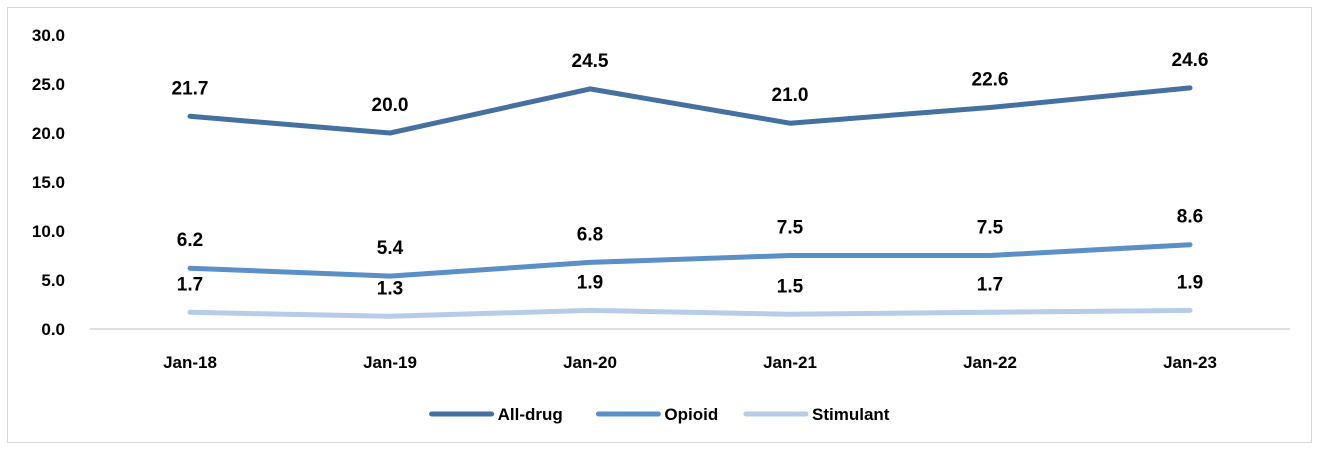 Image resolution: width=1320 pixels, height=449 pixels. Describe the element at coordinates (48, 84) in the screenshot. I see `y-tick-label: 25.0` at that location.